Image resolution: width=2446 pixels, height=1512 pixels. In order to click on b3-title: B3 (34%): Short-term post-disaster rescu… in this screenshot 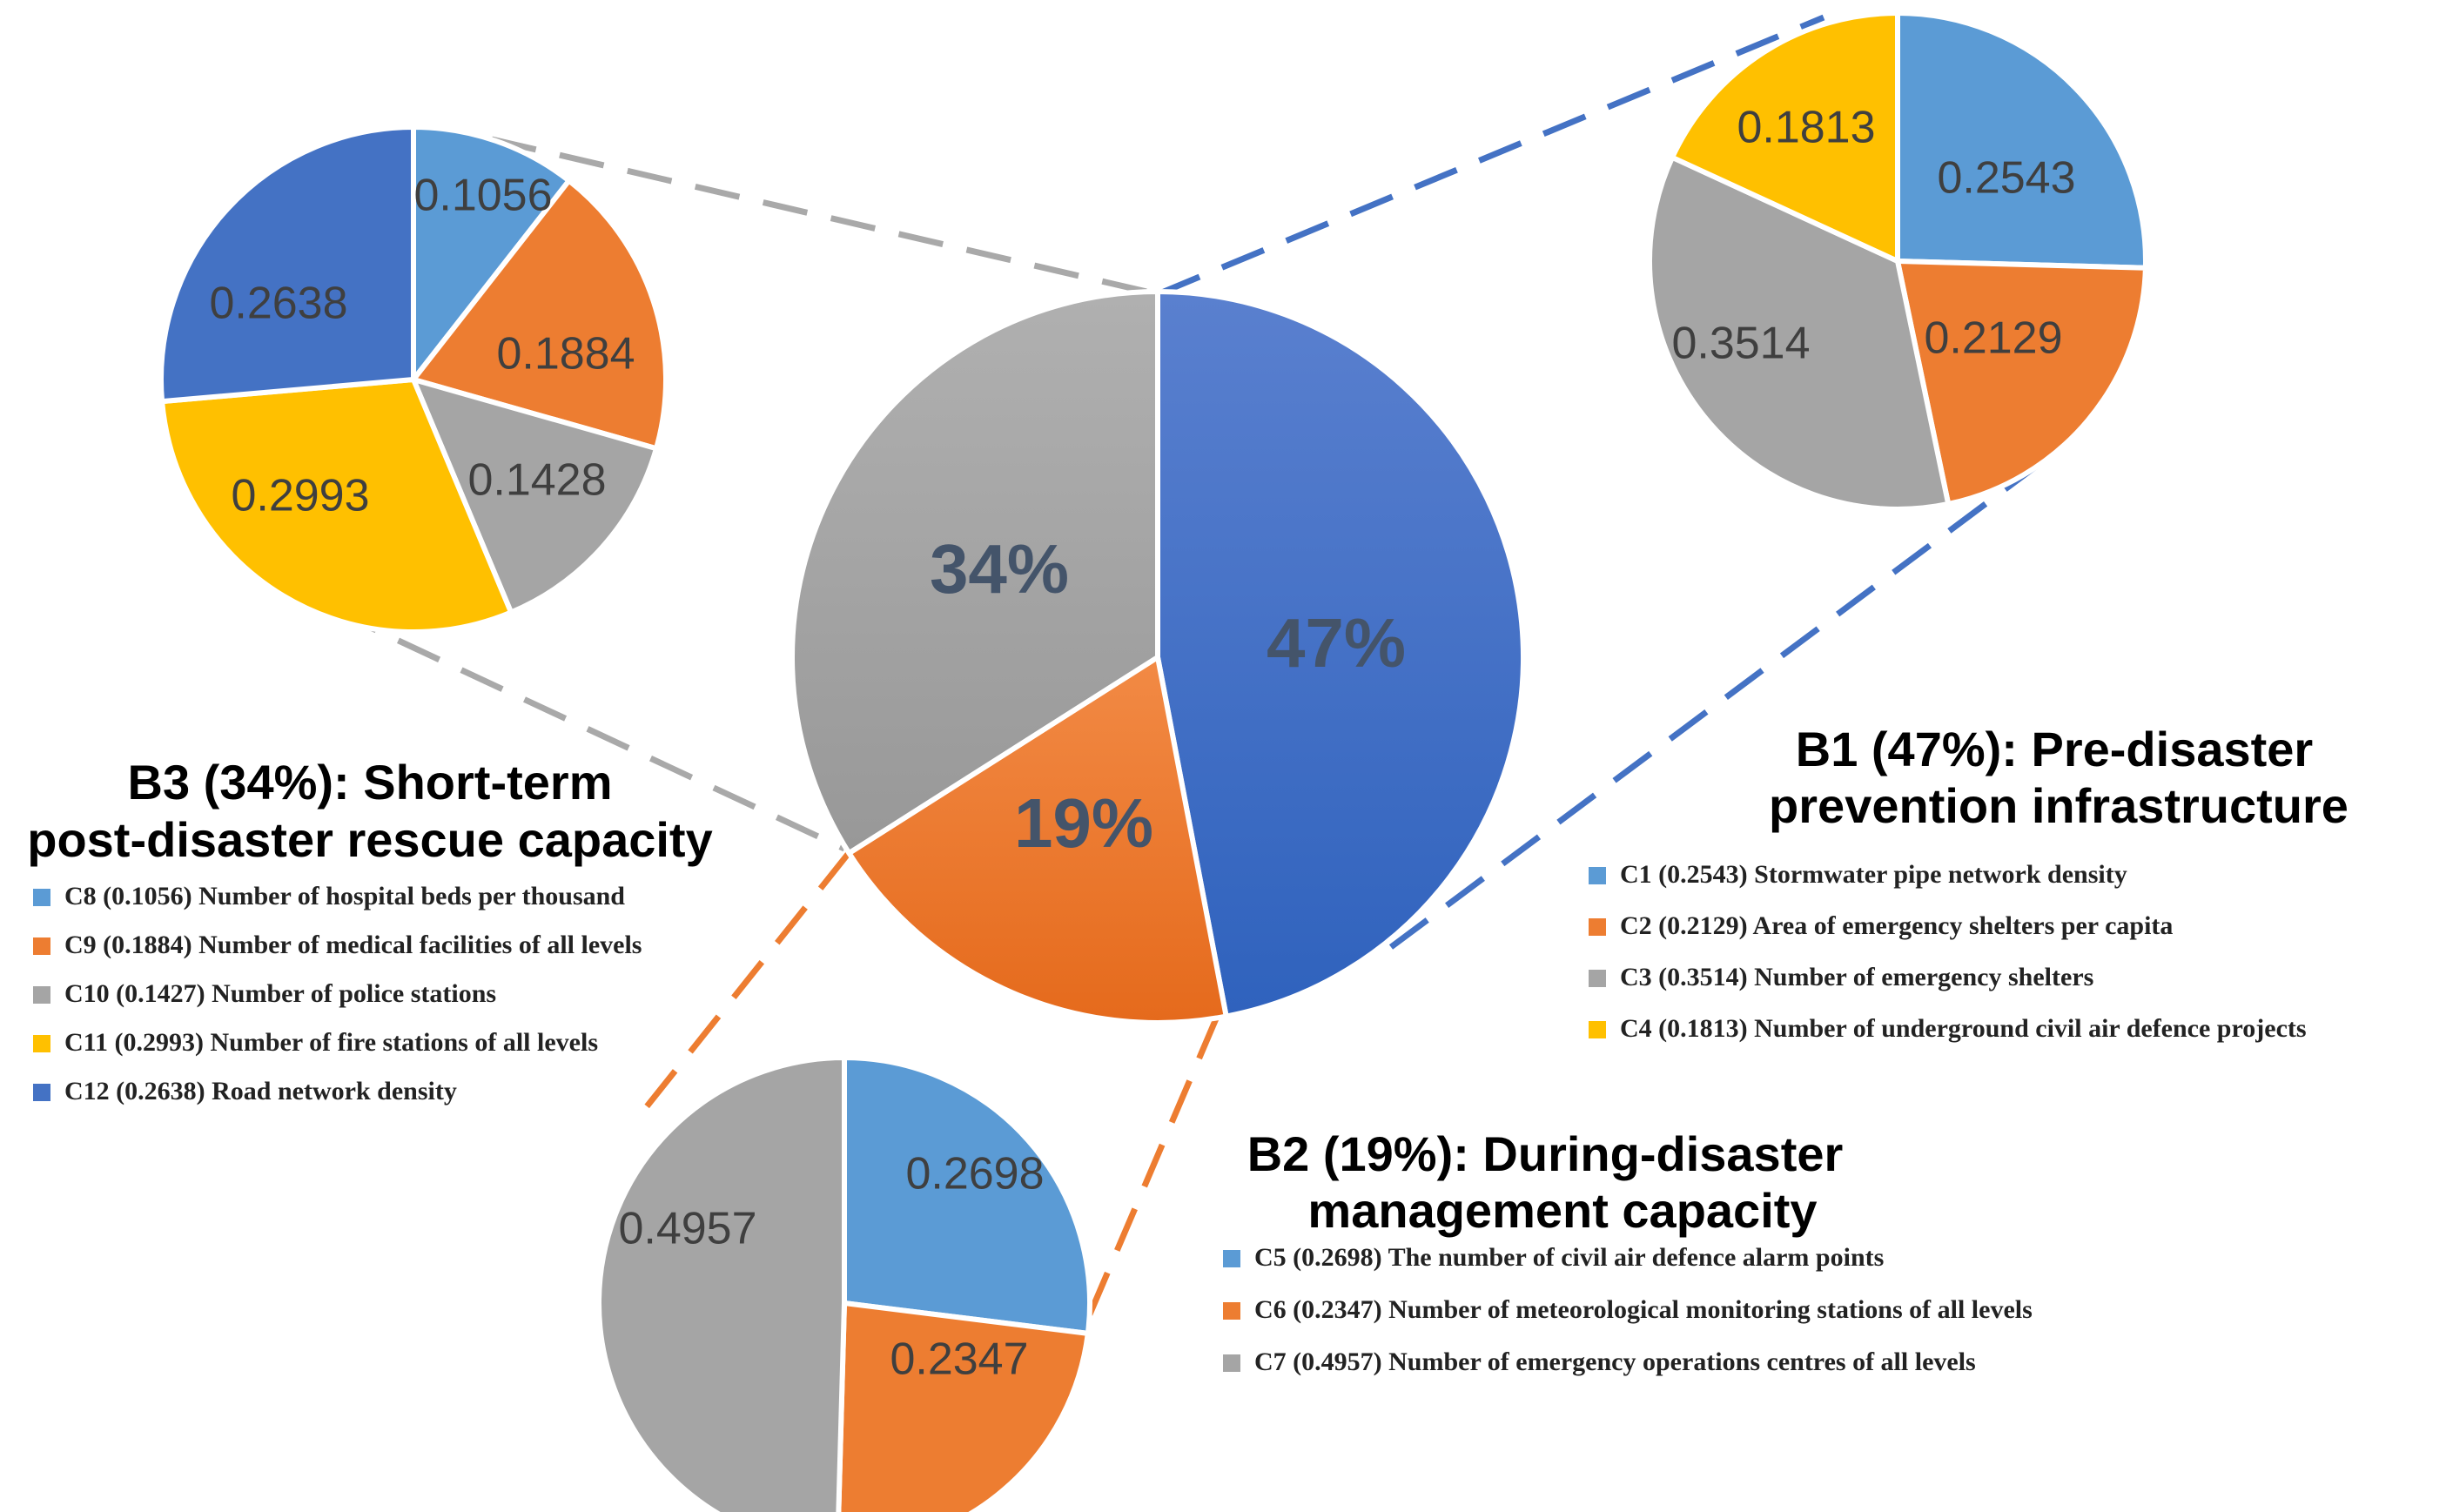, I will do `click(369, 811)`.